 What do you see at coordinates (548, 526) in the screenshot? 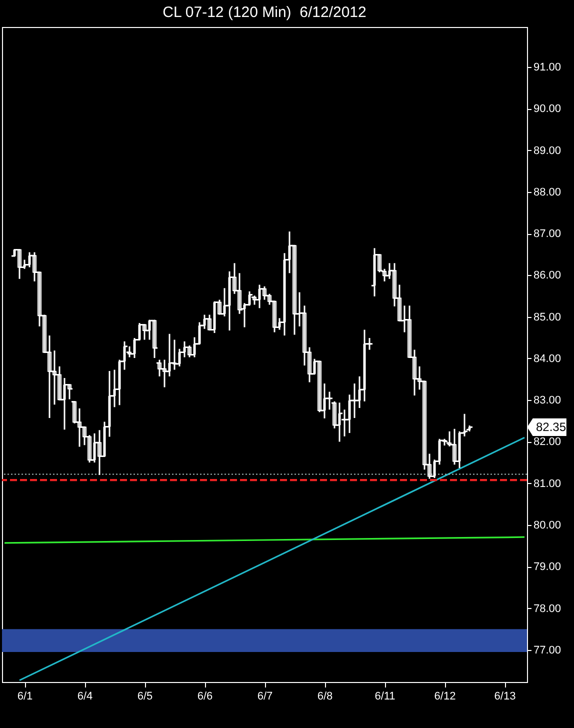
I see `y-tick-label: 80.00` at bounding box center [548, 526].